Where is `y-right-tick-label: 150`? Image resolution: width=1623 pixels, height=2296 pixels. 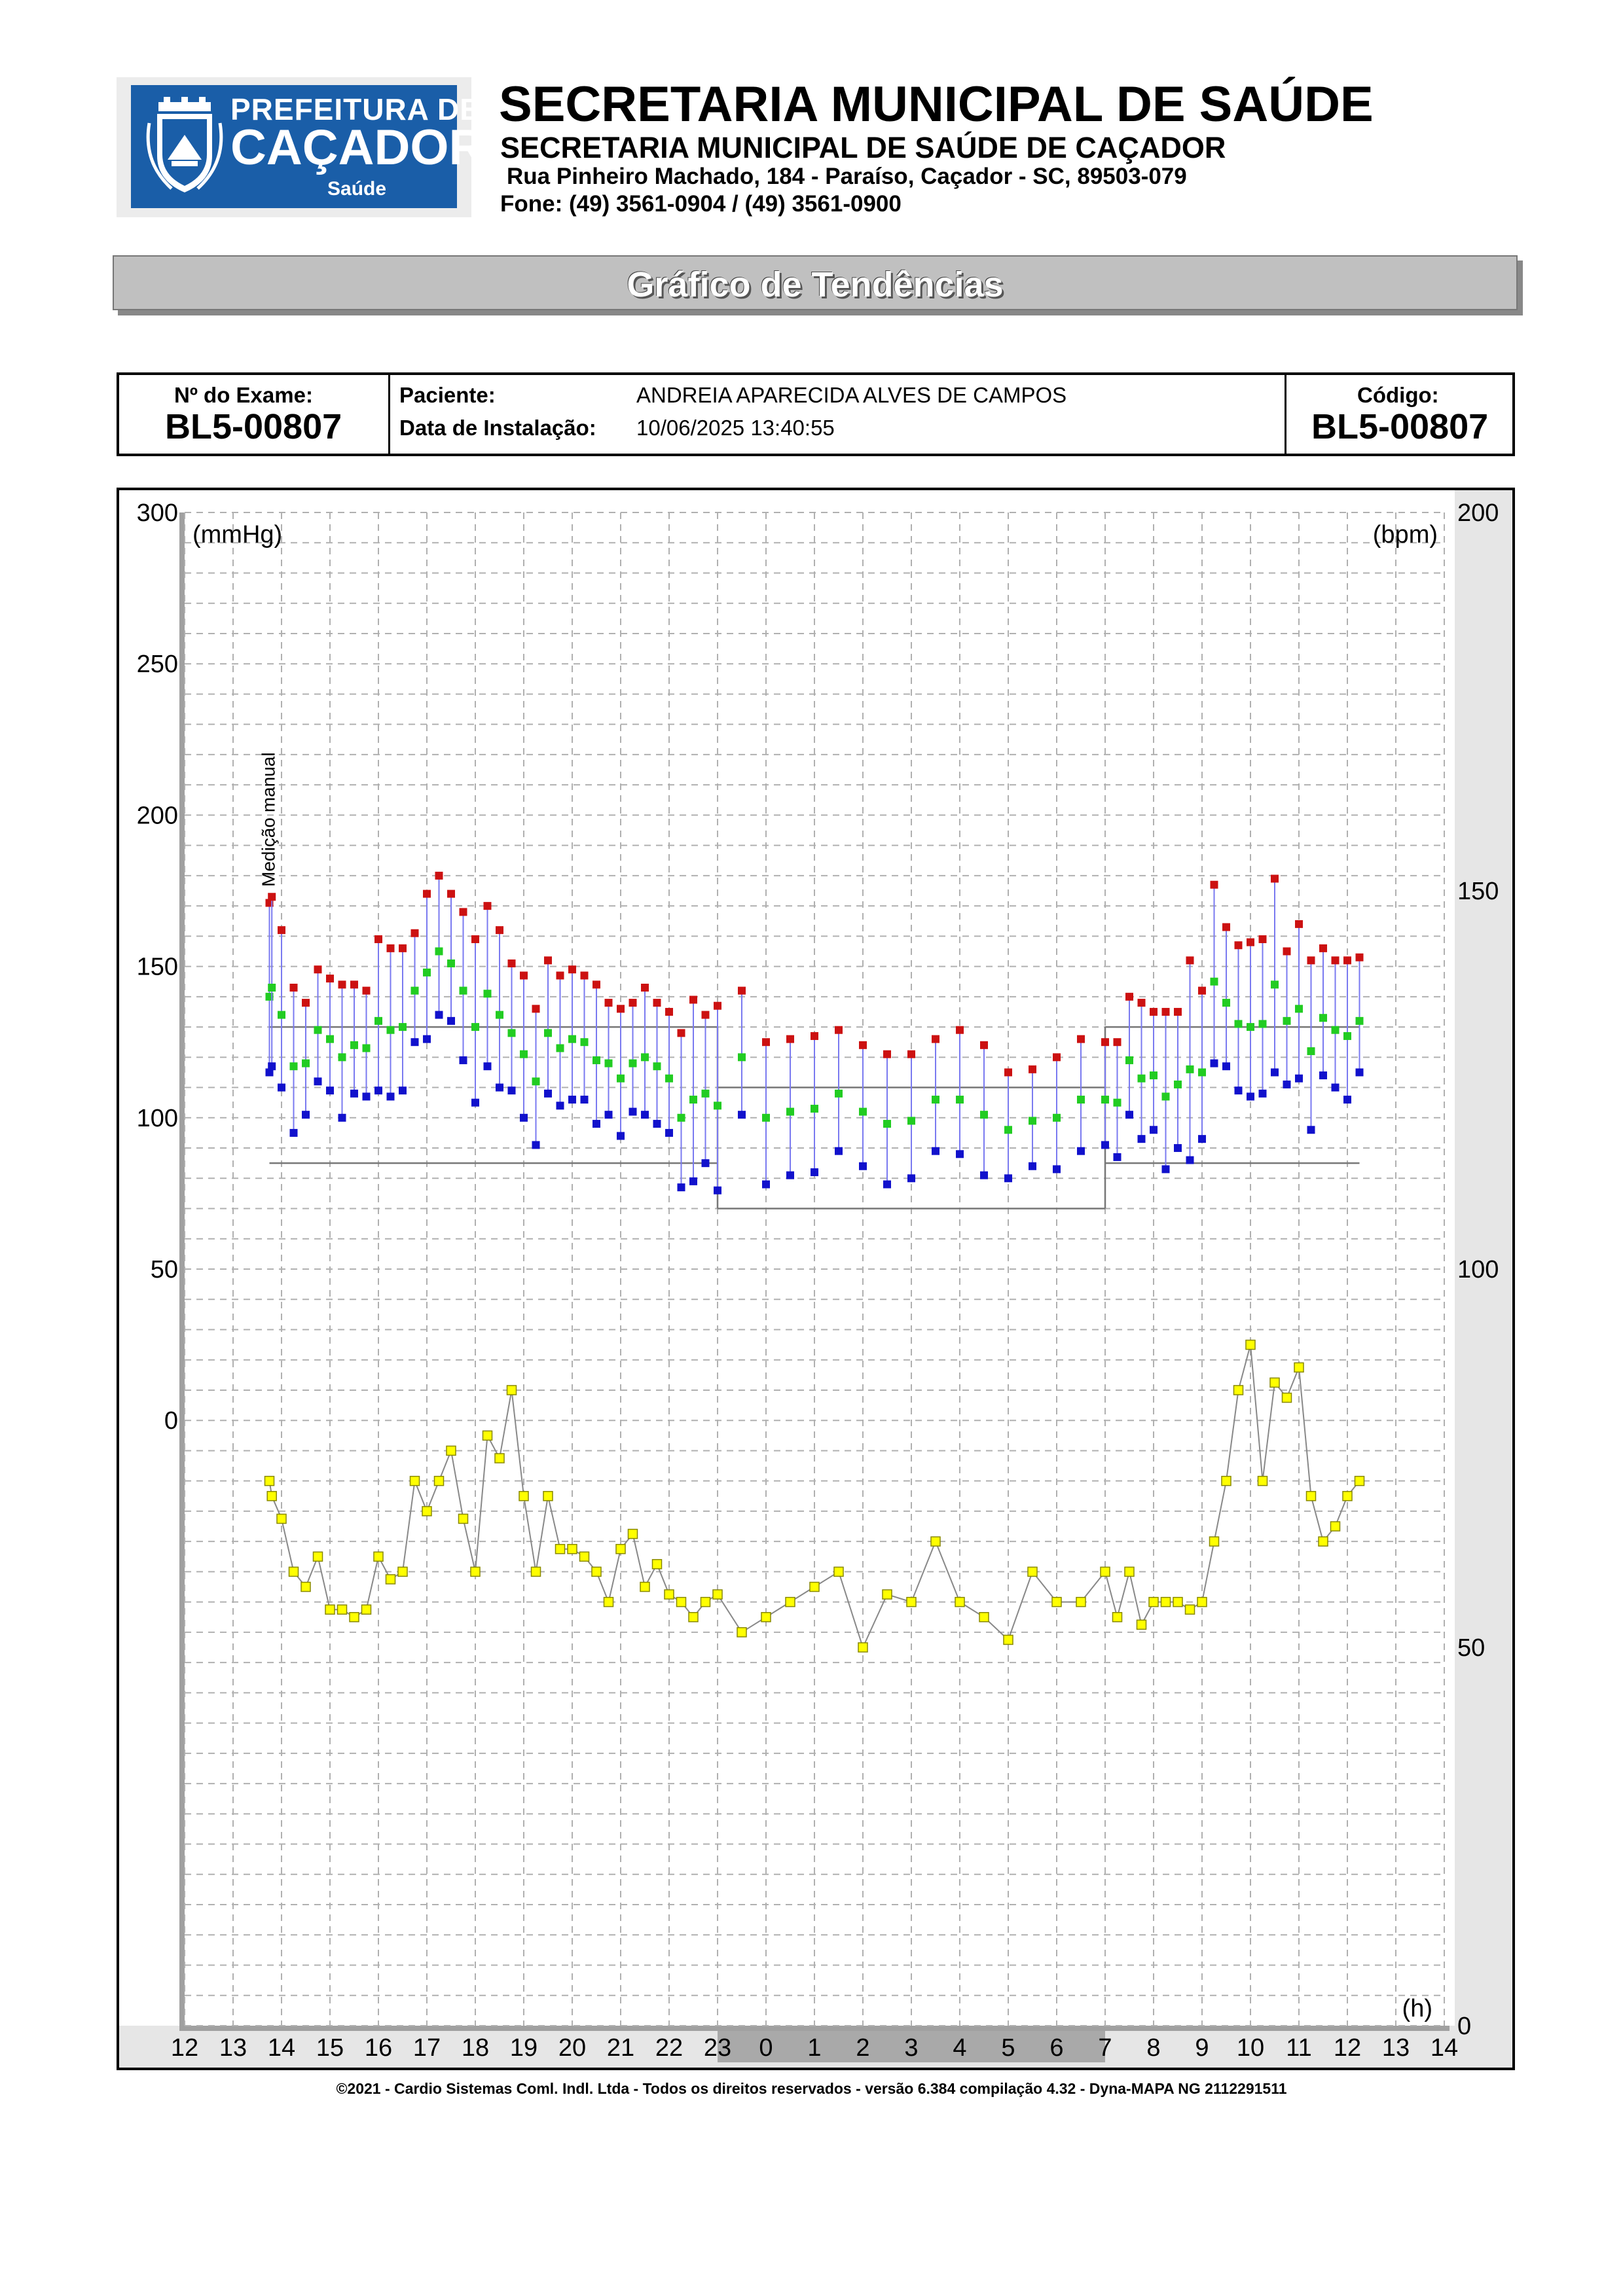 y-right-tick-label: 150 is located at coordinates (1478, 891).